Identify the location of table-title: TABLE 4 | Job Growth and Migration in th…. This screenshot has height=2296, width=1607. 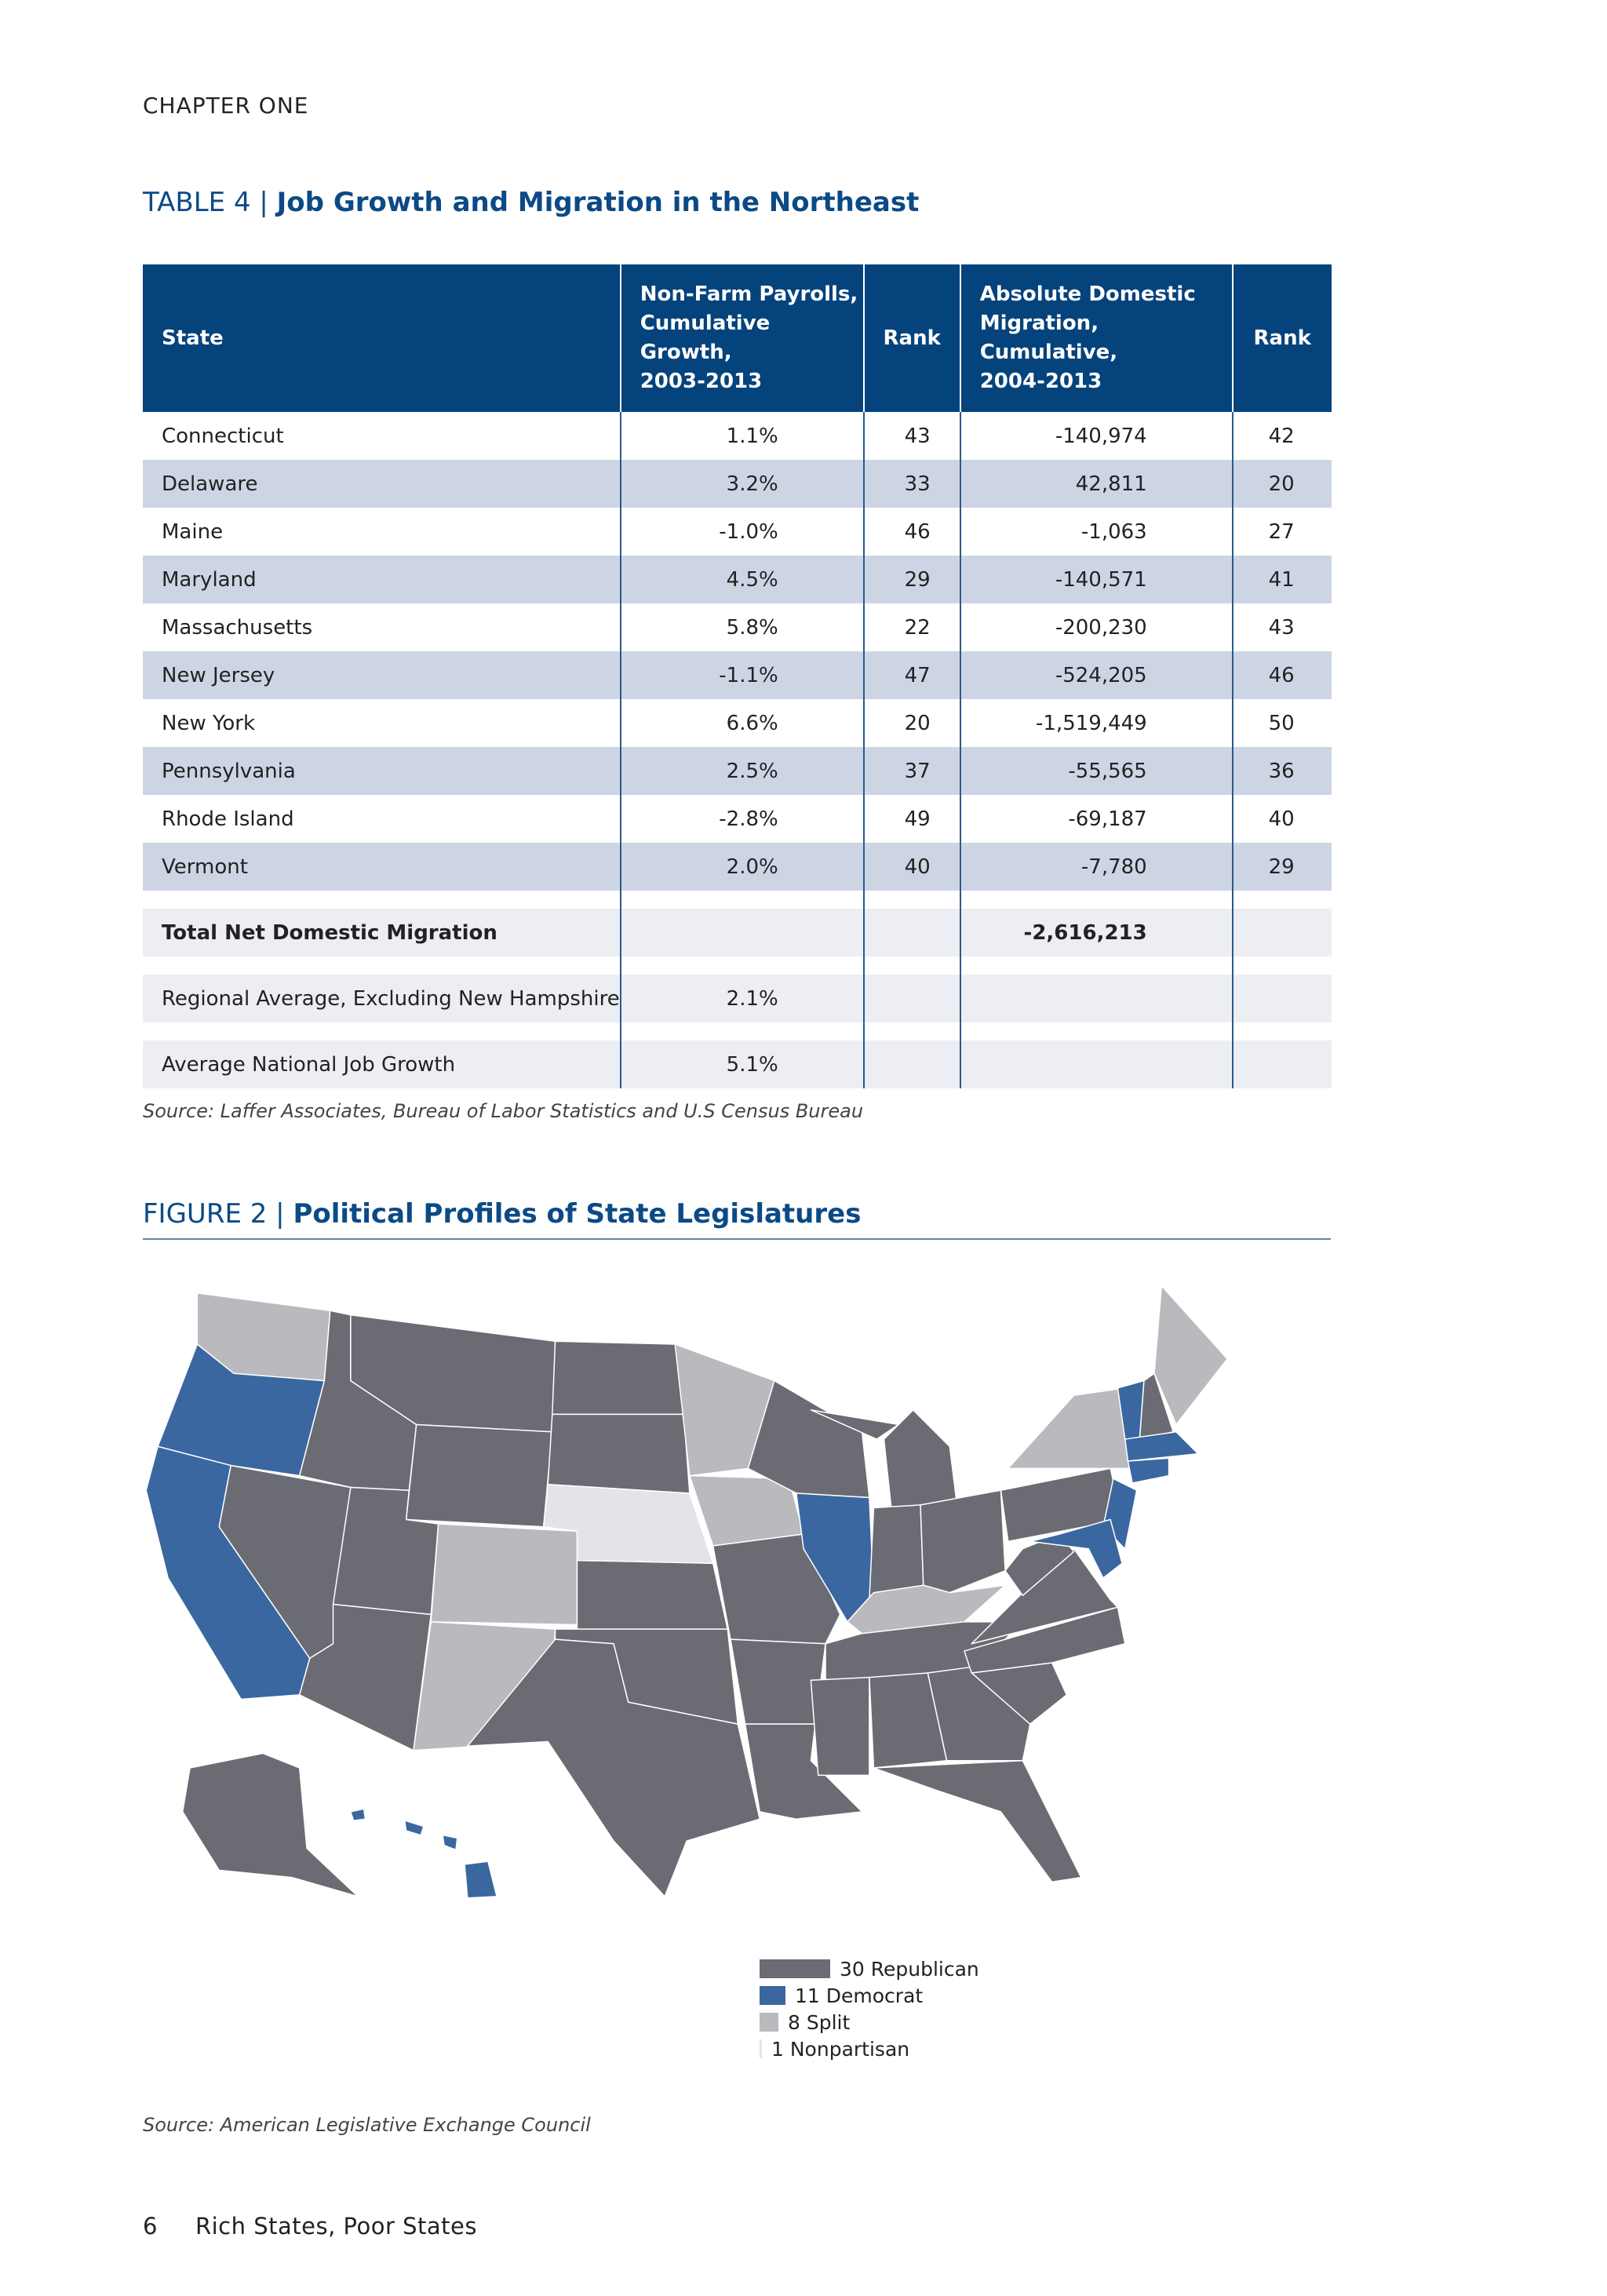
(531, 202).